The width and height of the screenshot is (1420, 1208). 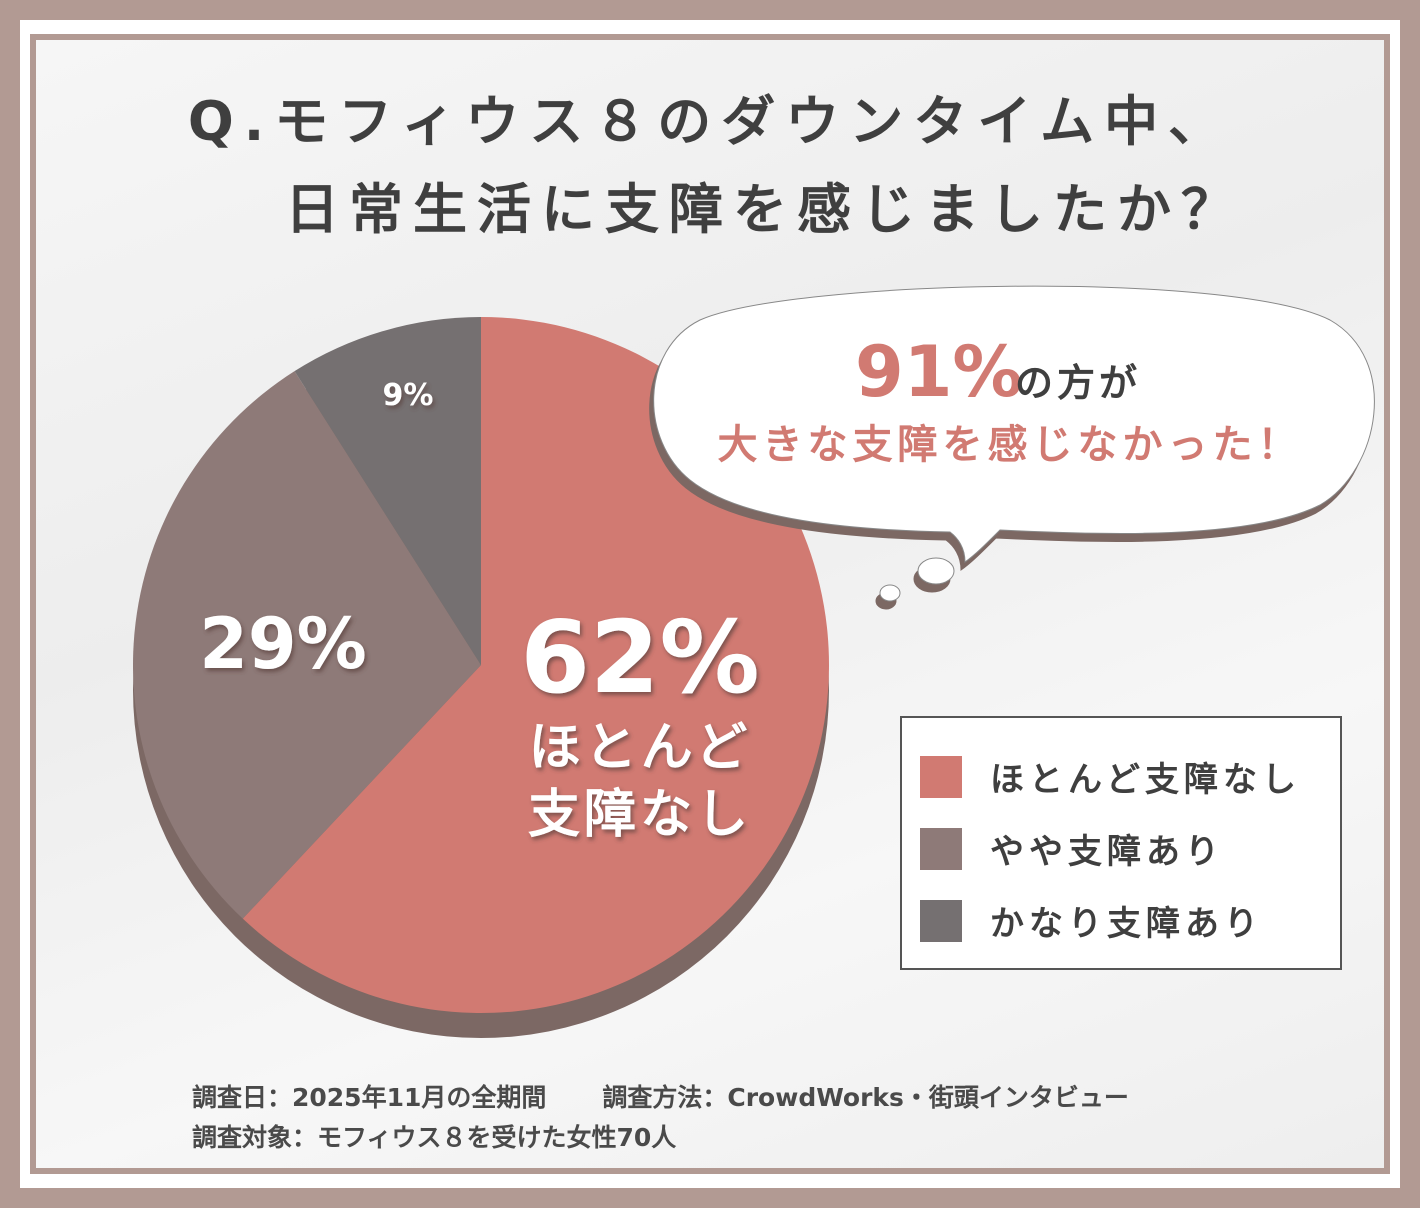 I want to click on legend-label-2: かなり支障あり, so click(x=1126, y=924).